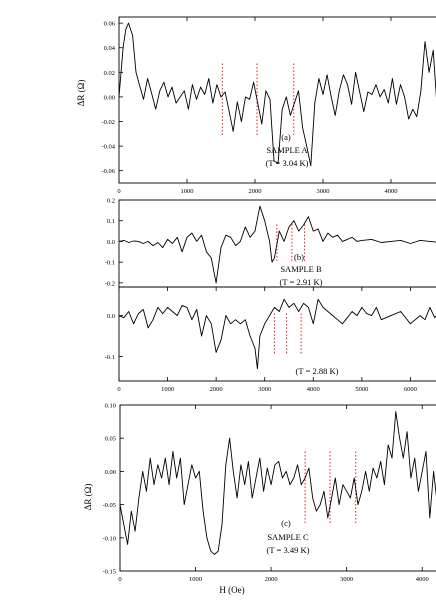  What do you see at coordinates (299, 257) in the screenshot?
I see `annotation: (b)` at bounding box center [299, 257].